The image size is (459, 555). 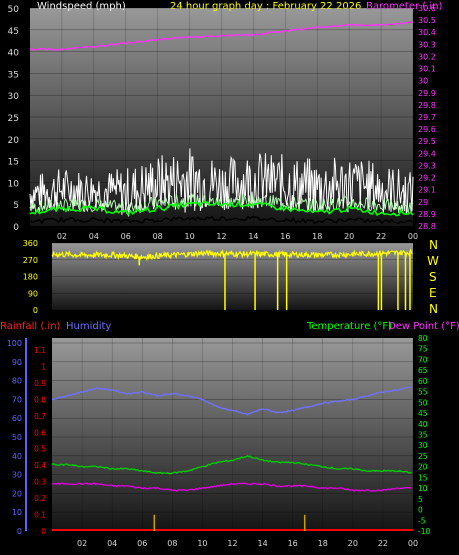 I want to click on climate-x-tick-label: 22, so click(x=383, y=543).